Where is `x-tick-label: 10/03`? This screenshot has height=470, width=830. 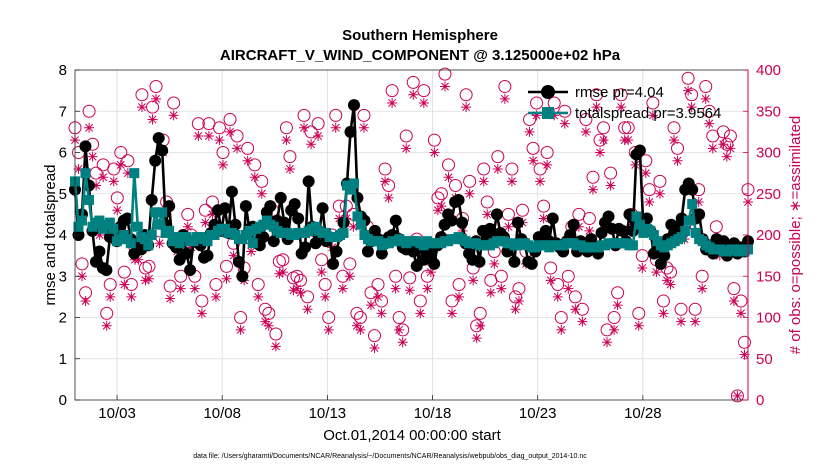
x-tick-label: 10/03 is located at coordinates (117, 413).